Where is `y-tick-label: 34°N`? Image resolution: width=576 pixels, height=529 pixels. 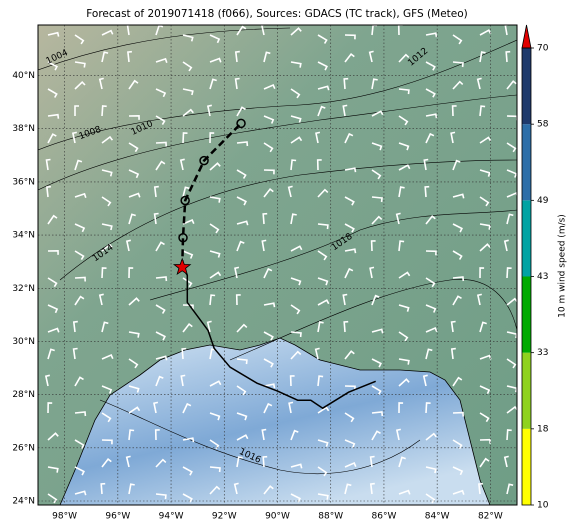 y-tick-label: 34°N is located at coordinates (23, 236).